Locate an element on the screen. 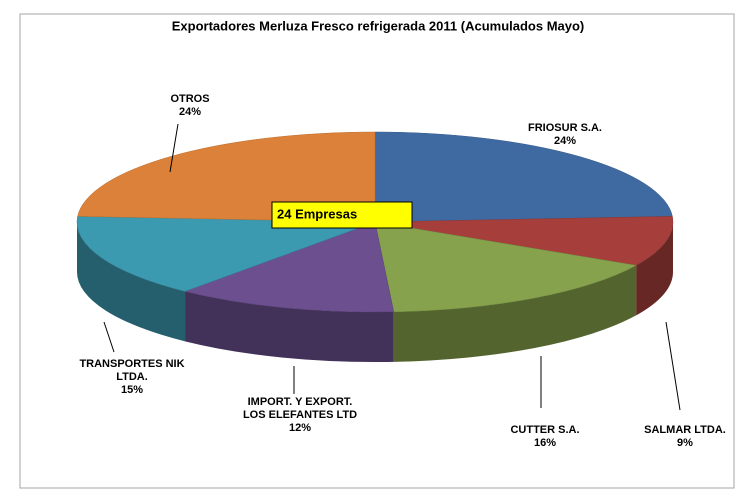 The height and width of the screenshot is (491, 739). value-label: 16% is located at coordinates (545, 443).